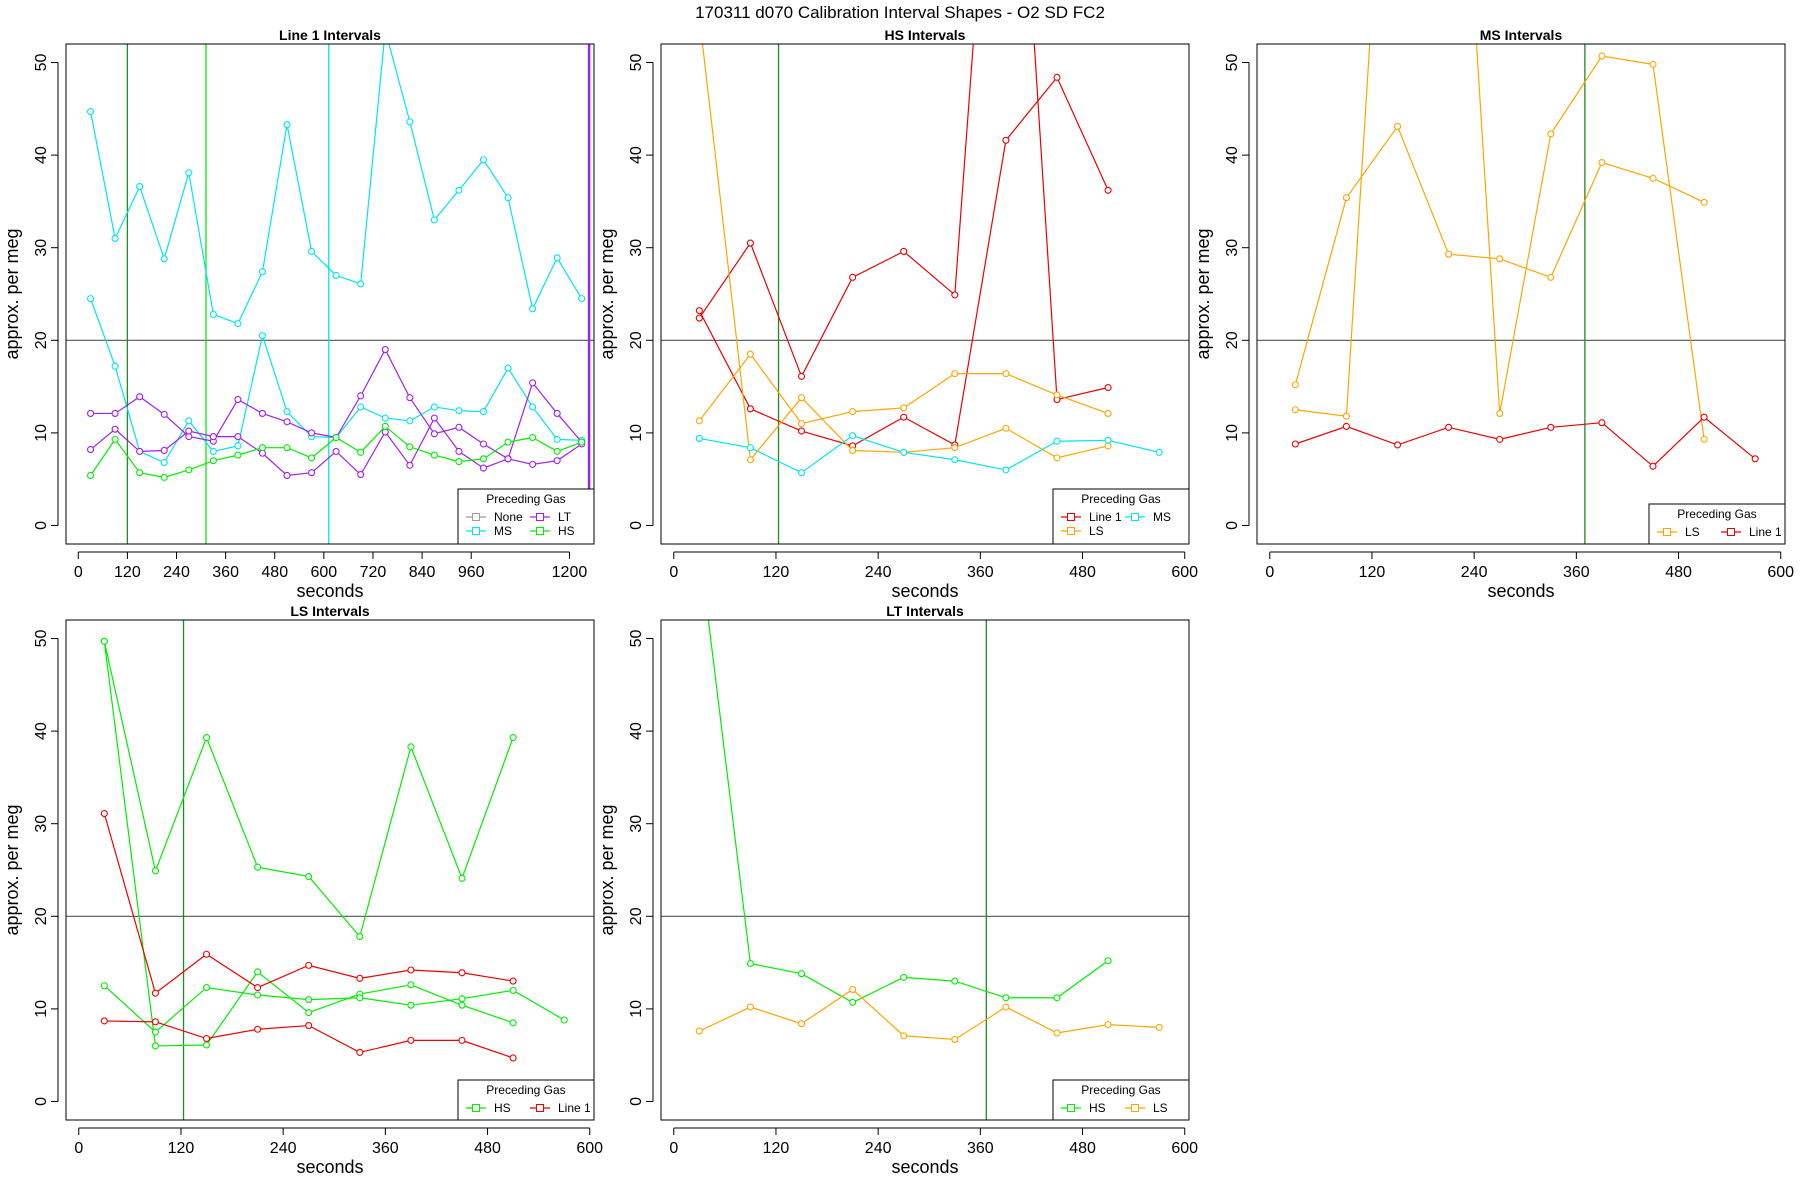 Image resolution: width=1800 pixels, height=1200 pixels. What do you see at coordinates (225, 572) in the screenshot?
I see `x-tick-label: 360` at bounding box center [225, 572].